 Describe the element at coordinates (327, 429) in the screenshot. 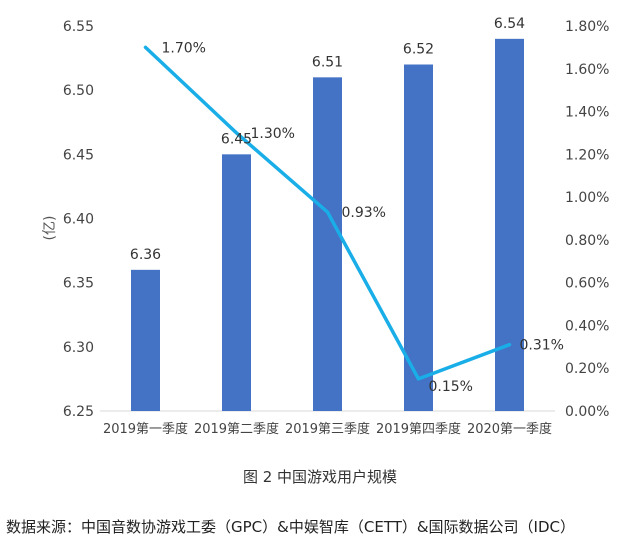

I see `x-tick-label: 2019第三季度` at that location.